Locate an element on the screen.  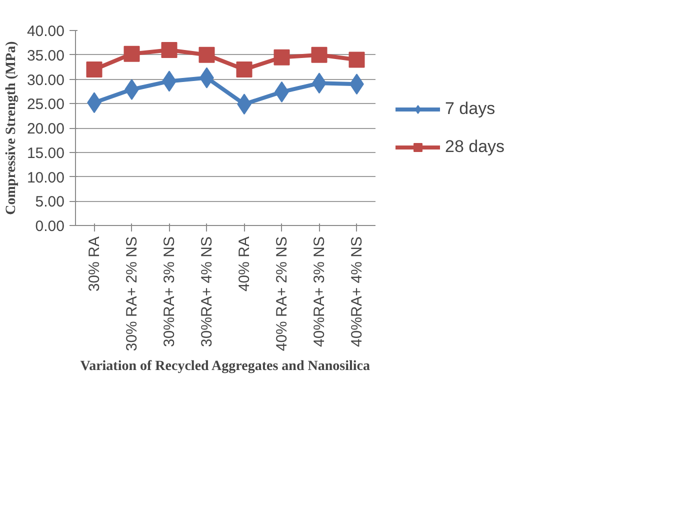
y-tick-label: 10.00 is located at coordinates (45, 177).